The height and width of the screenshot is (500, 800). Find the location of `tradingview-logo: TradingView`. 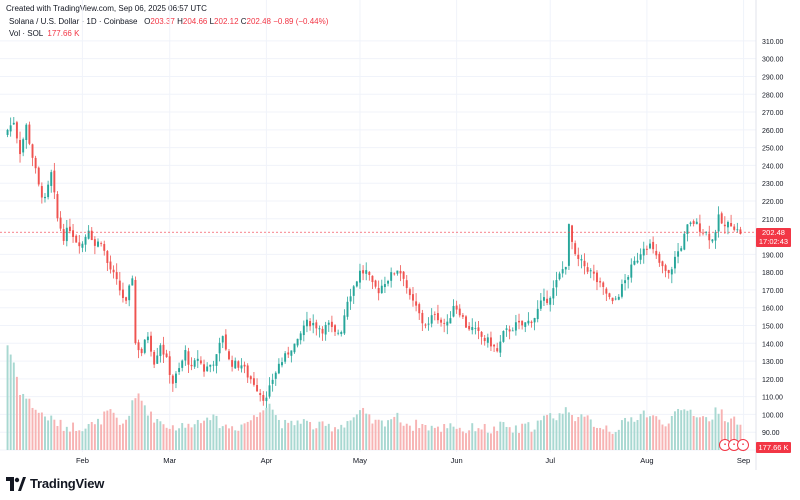

tradingview-logo: TradingView is located at coordinates (55, 483).